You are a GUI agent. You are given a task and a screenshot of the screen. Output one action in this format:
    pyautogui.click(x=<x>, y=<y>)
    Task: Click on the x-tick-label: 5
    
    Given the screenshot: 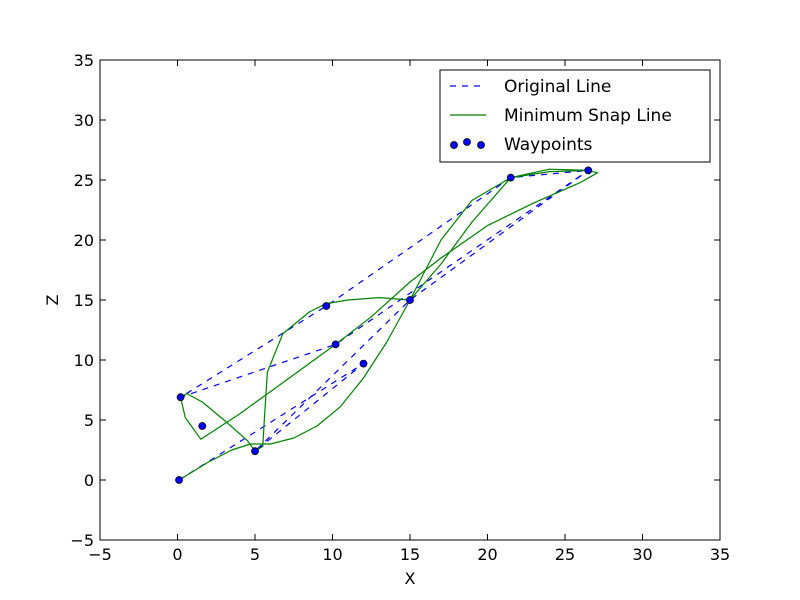 What is the action you would take?
    pyautogui.click(x=255, y=554)
    